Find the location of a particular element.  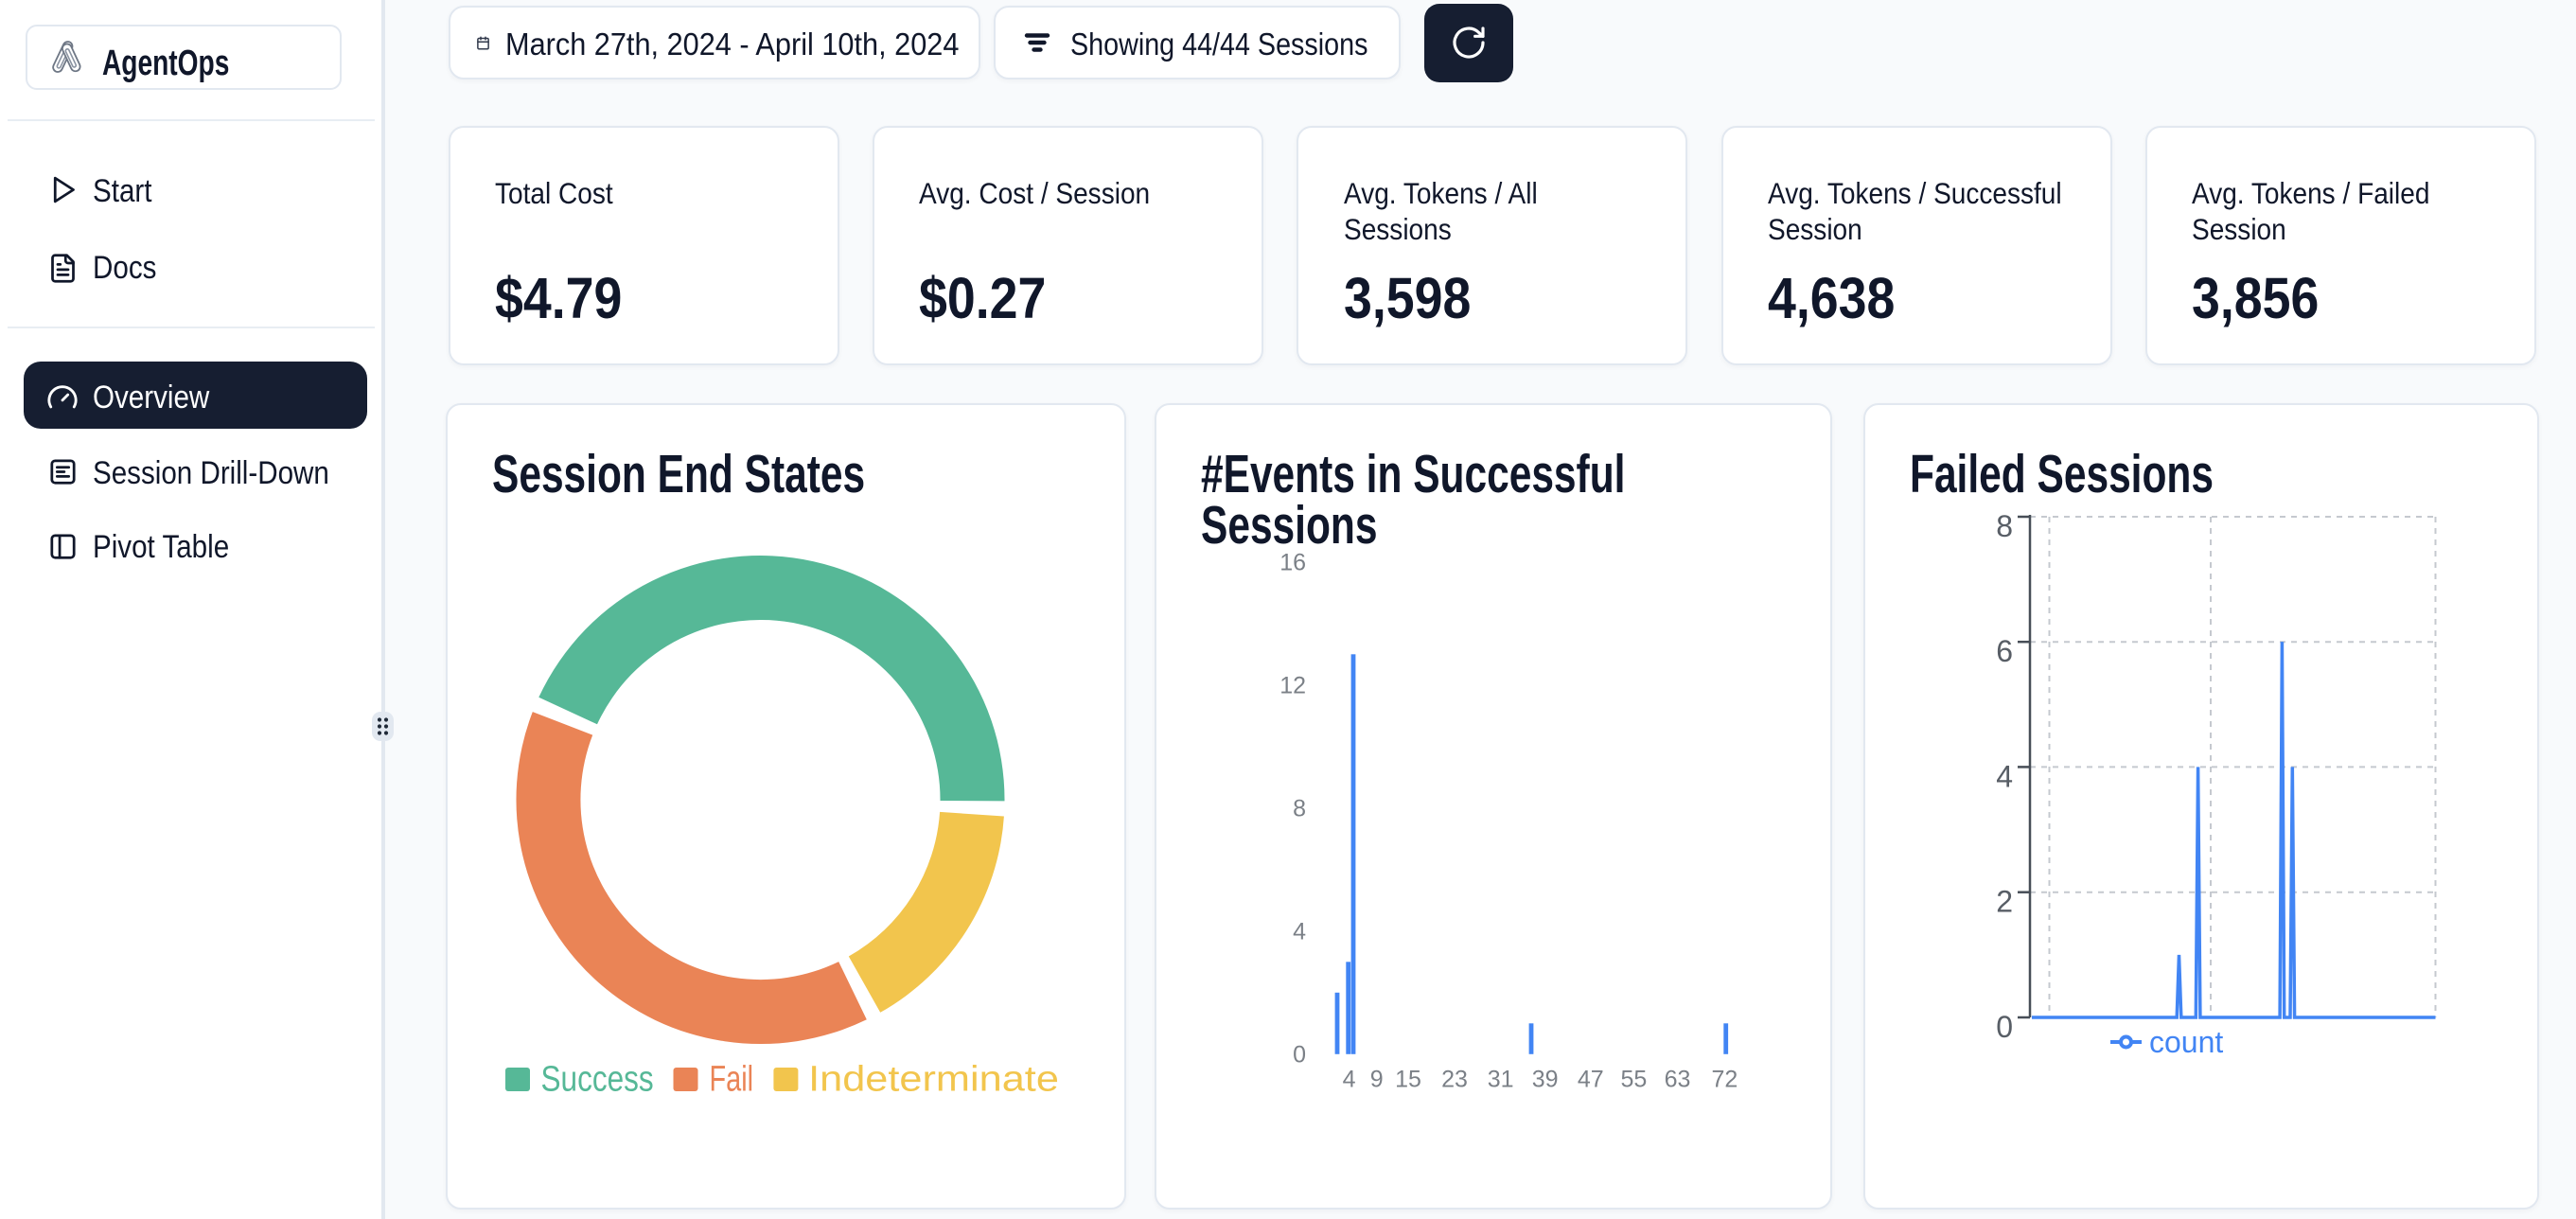

svg-text: Success is located at coordinates (597, 1079).